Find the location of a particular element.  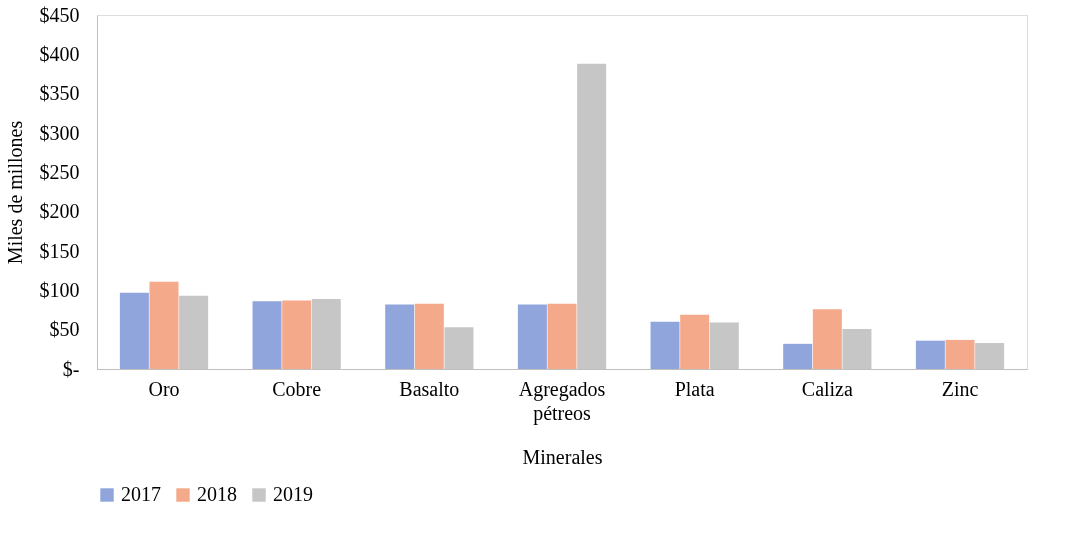

y-tick-label: $100 is located at coordinates (59, 289).